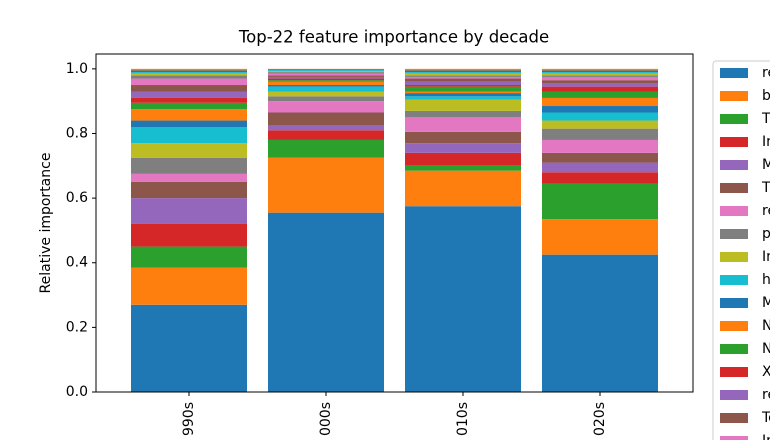 The height and width of the screenshot is (440, 770). I want to click on y-tick-label: 0.8, so click(77, 133).